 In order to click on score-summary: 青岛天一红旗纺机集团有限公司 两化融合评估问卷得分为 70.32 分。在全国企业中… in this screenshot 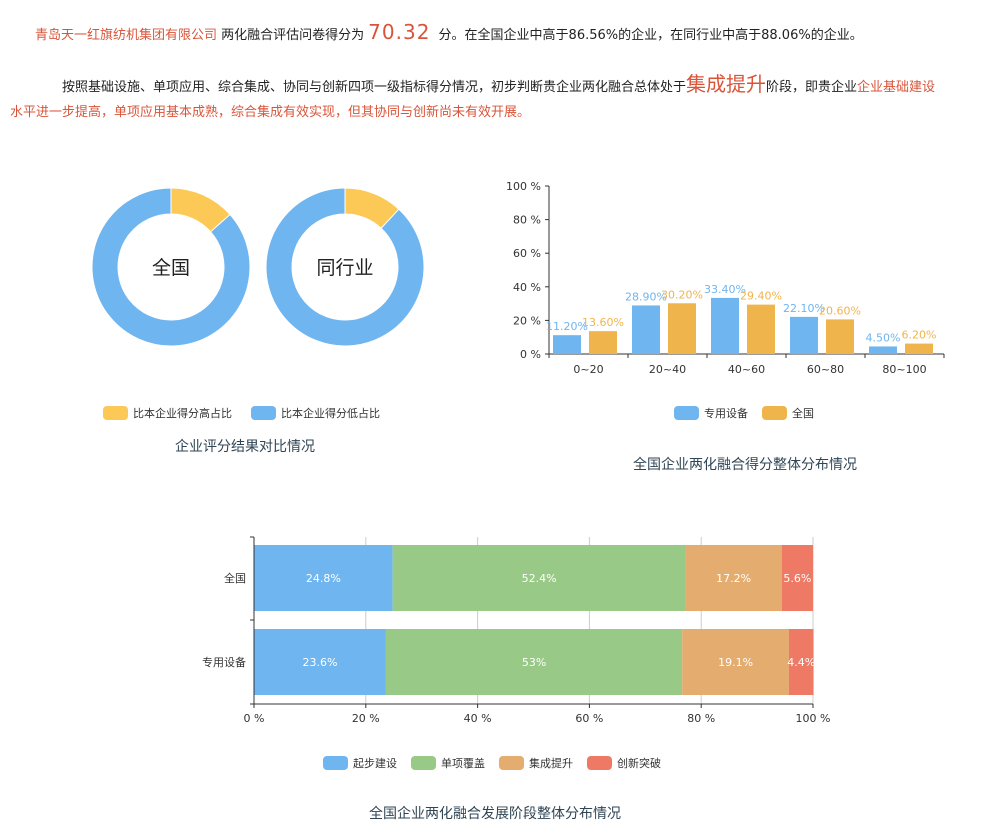, I will do `click(449, 34)`.